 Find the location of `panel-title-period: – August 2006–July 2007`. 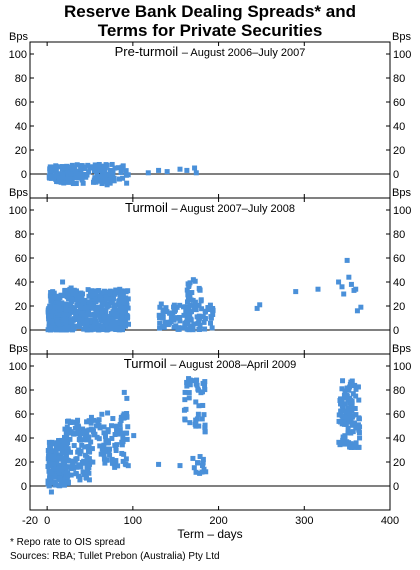

panel-title-period: – August 2006–July 2007 is located at coordinates (244, 53).